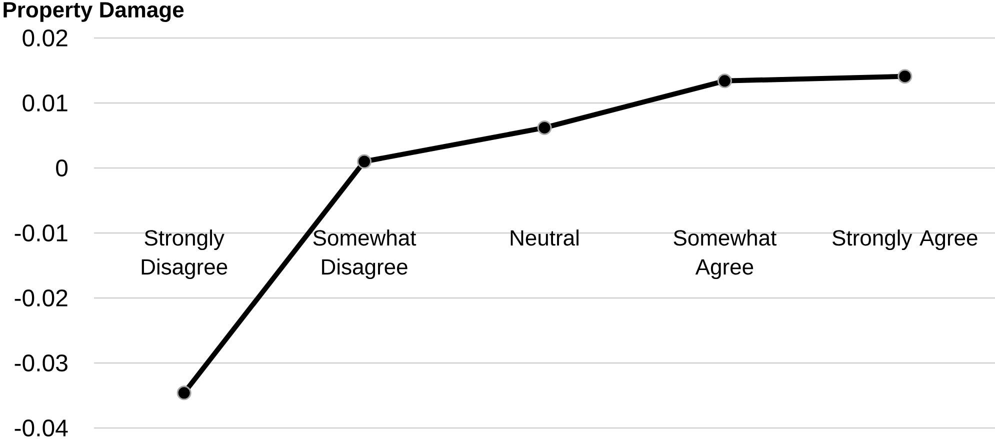  What do you see at coordinates (45, 103) in the screenshot?
I see `y-tick-label: 0.01` at bounding box center [45, 103].